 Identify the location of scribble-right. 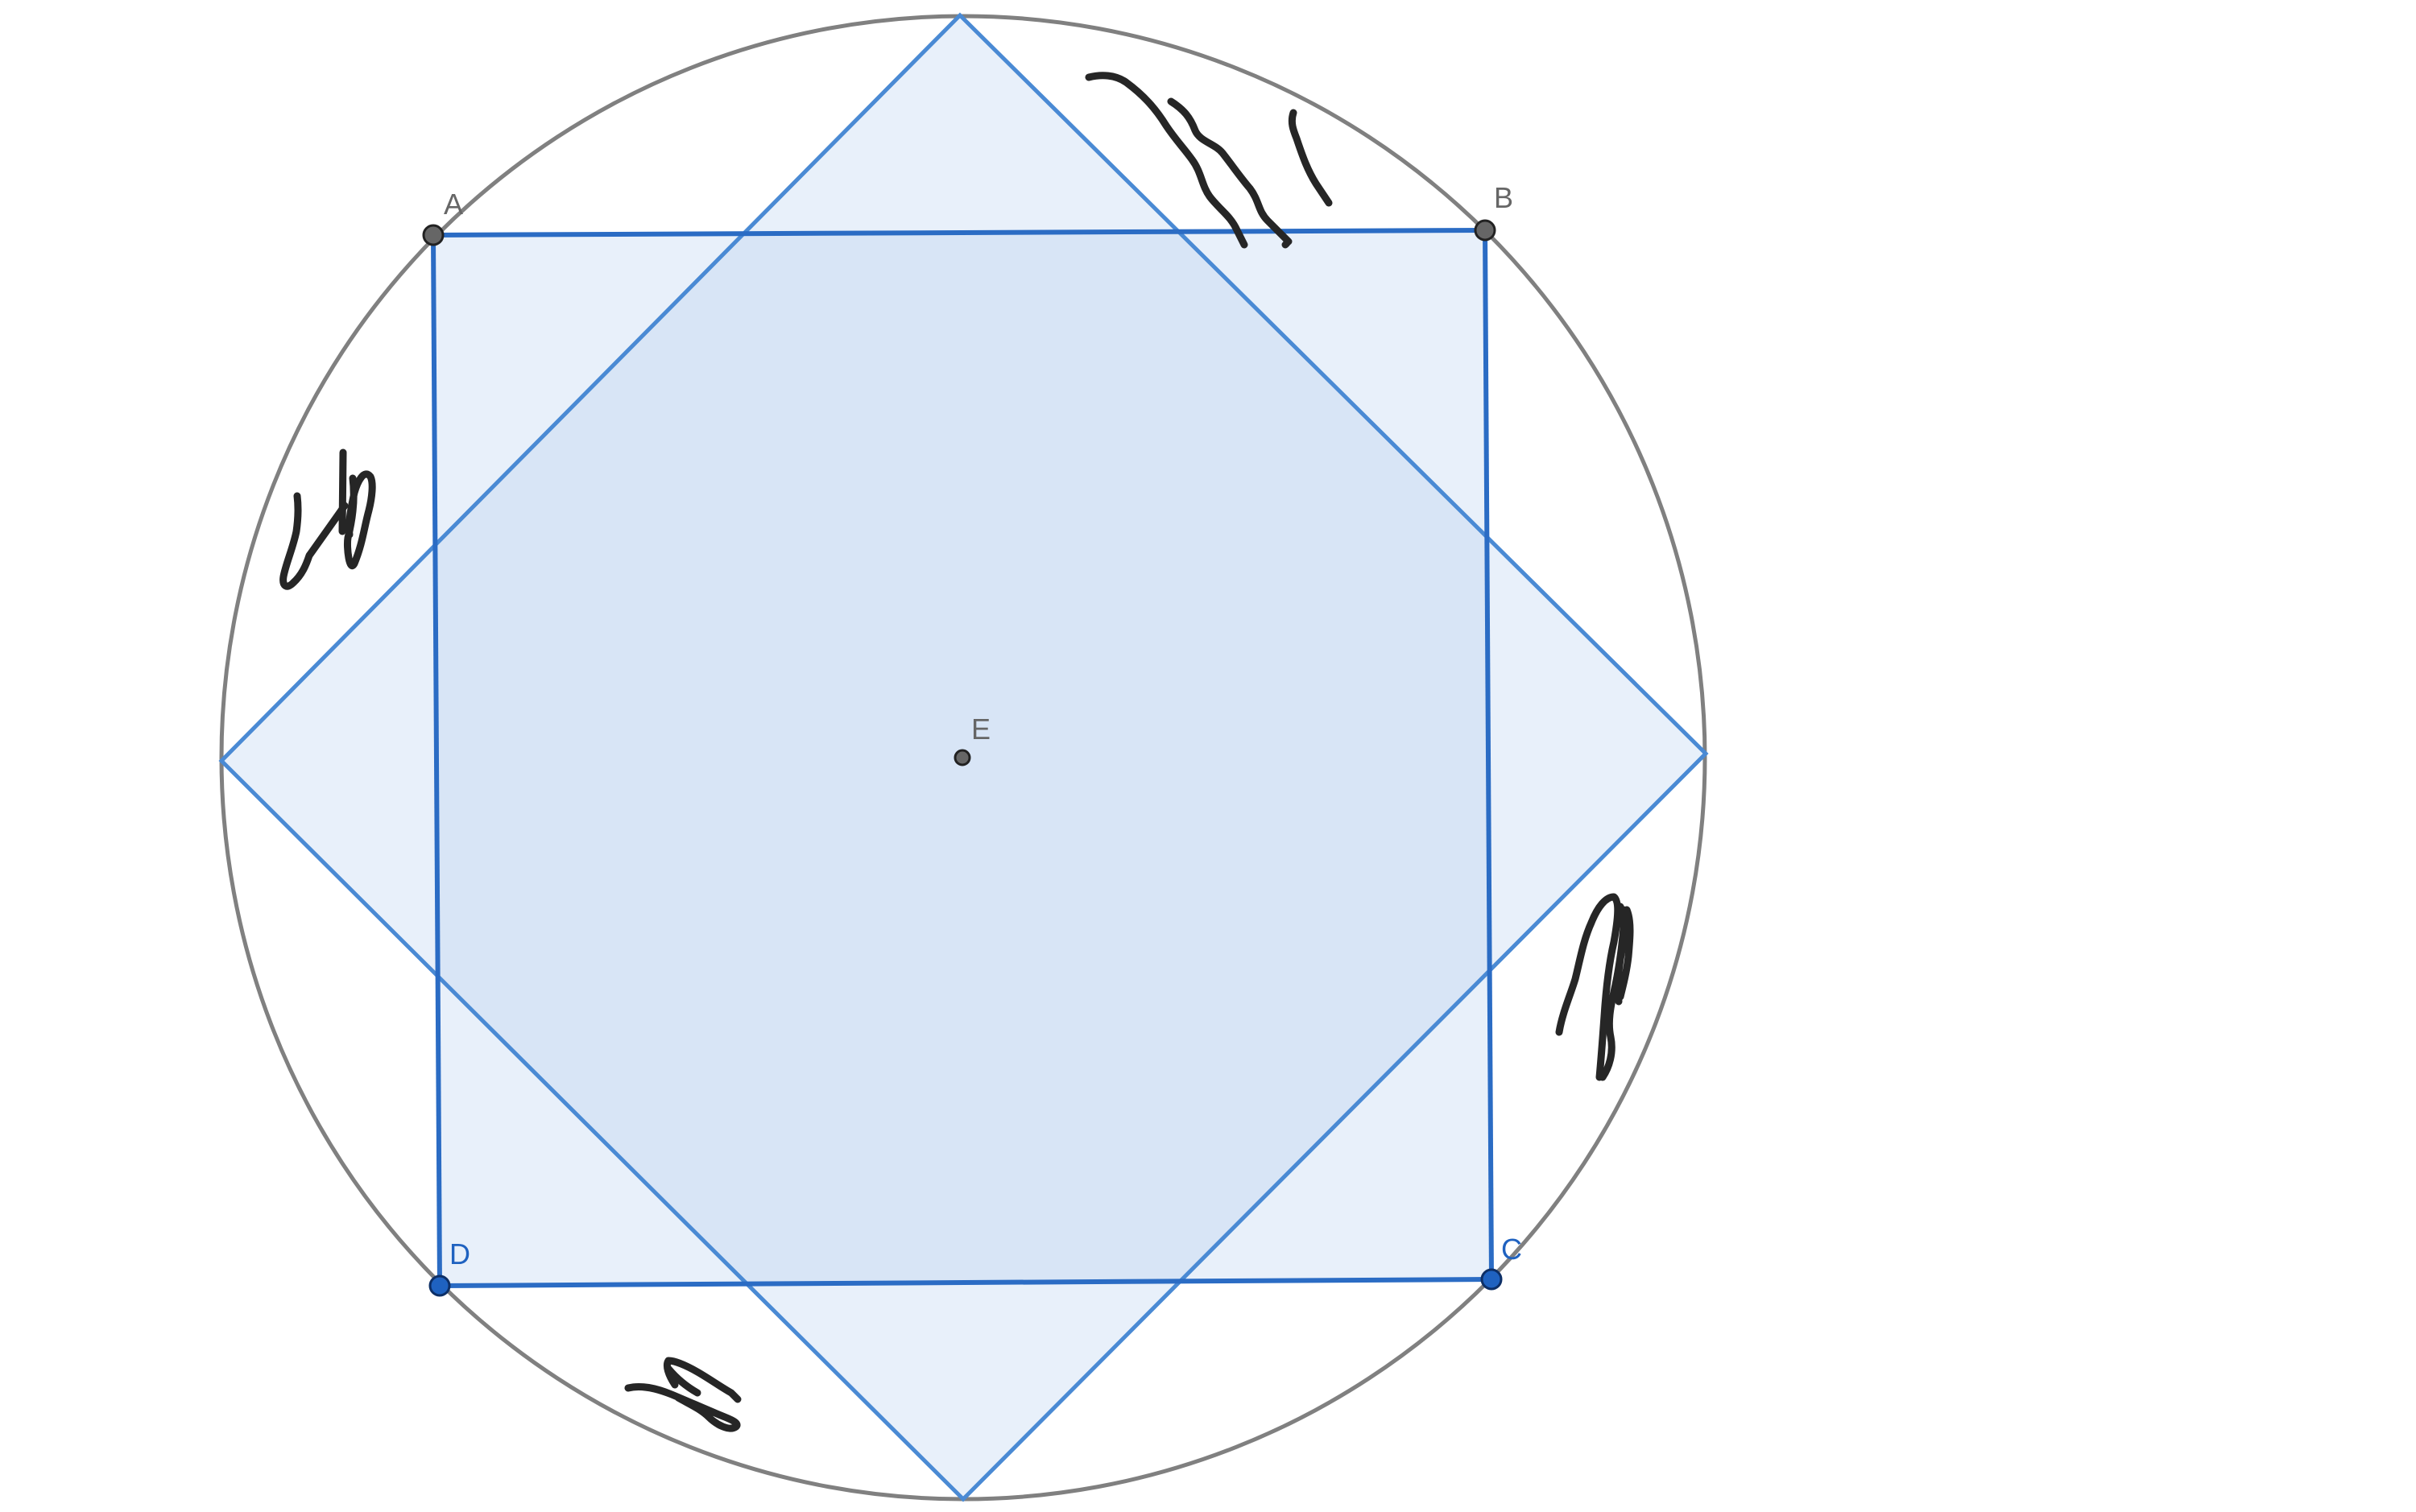
(1594, 987).